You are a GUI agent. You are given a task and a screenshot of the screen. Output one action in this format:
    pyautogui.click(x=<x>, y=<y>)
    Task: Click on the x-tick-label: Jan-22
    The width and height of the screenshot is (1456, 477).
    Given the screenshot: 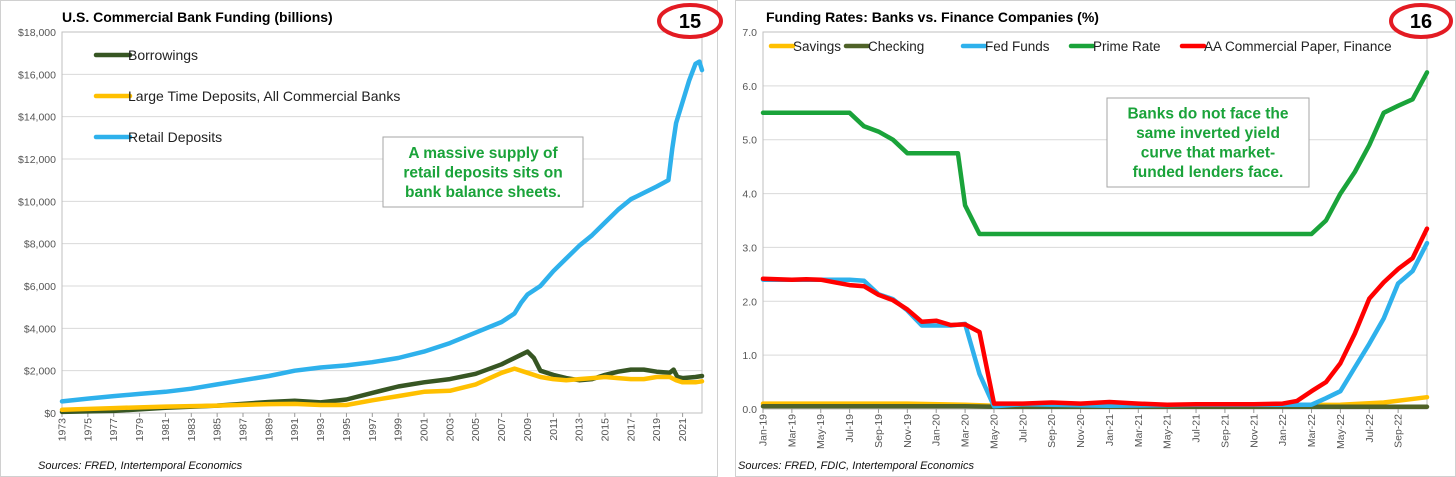 What is the action you would take?
    pyautogui.click(x=1283, y=430)
    